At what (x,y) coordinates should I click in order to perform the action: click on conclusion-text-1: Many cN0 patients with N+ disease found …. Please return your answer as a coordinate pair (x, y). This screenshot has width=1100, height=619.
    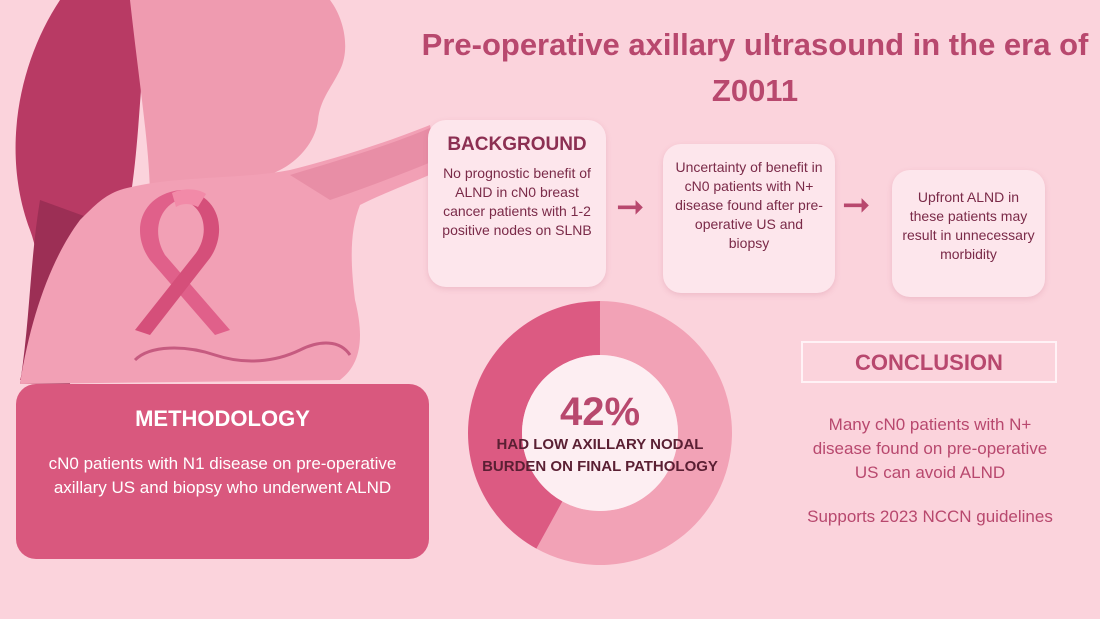
    Looking at the image, I should click on (930, 448).